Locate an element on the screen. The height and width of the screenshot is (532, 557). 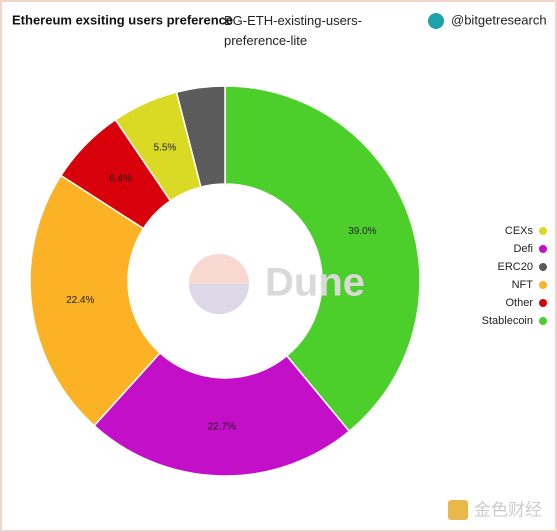
source-logo: 金色财经 is located at coordinates (508, 509).